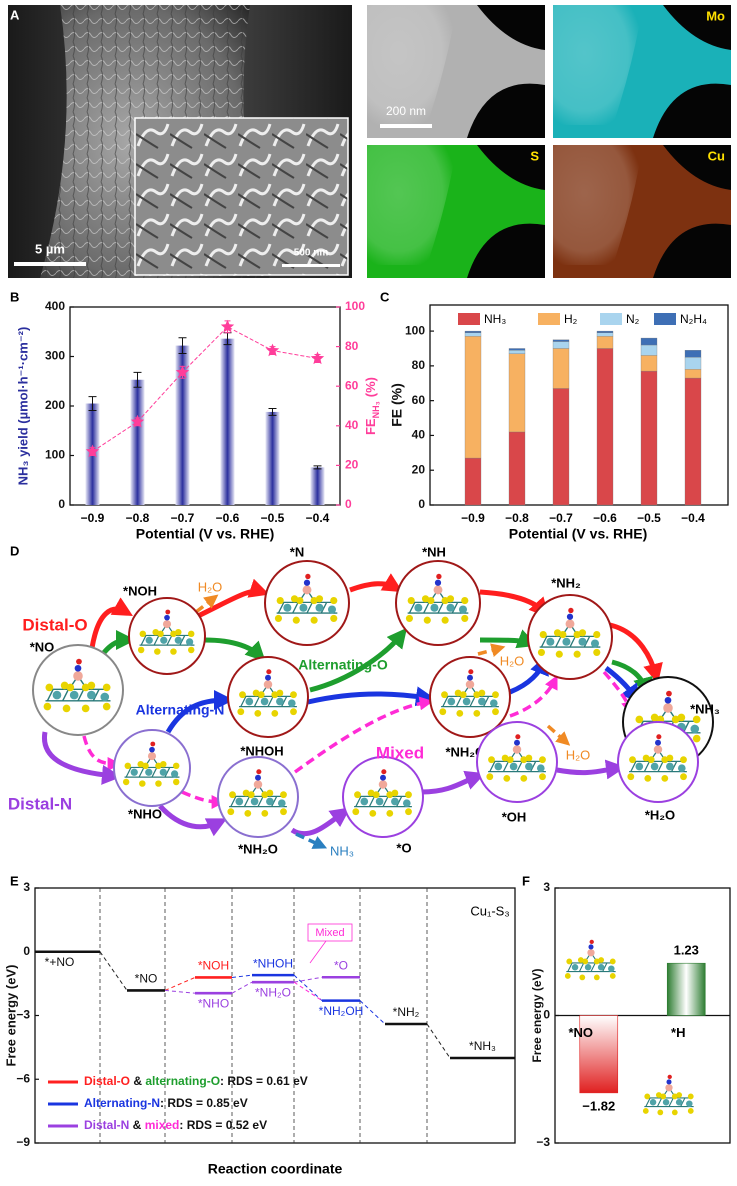 The width and height of the screenshot is (737, 1186). I want to click on x-tick-label: −0.9, so click(93, 518).